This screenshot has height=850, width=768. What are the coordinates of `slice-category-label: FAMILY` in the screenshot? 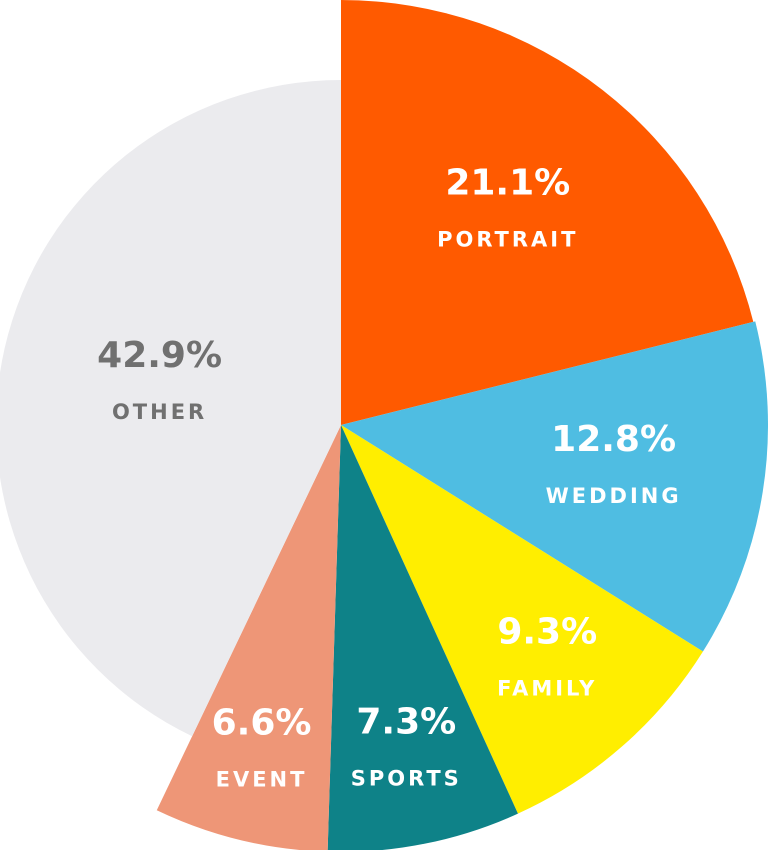 It's located at (547, 688).